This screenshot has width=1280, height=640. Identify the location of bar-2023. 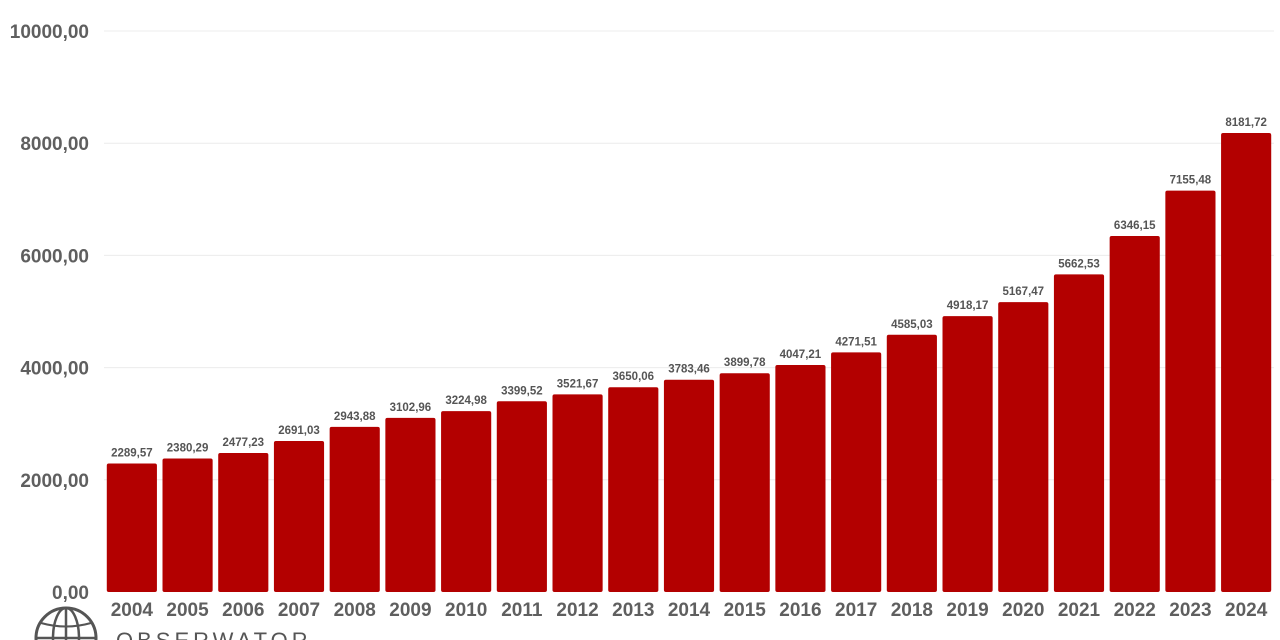
(1190, 391).